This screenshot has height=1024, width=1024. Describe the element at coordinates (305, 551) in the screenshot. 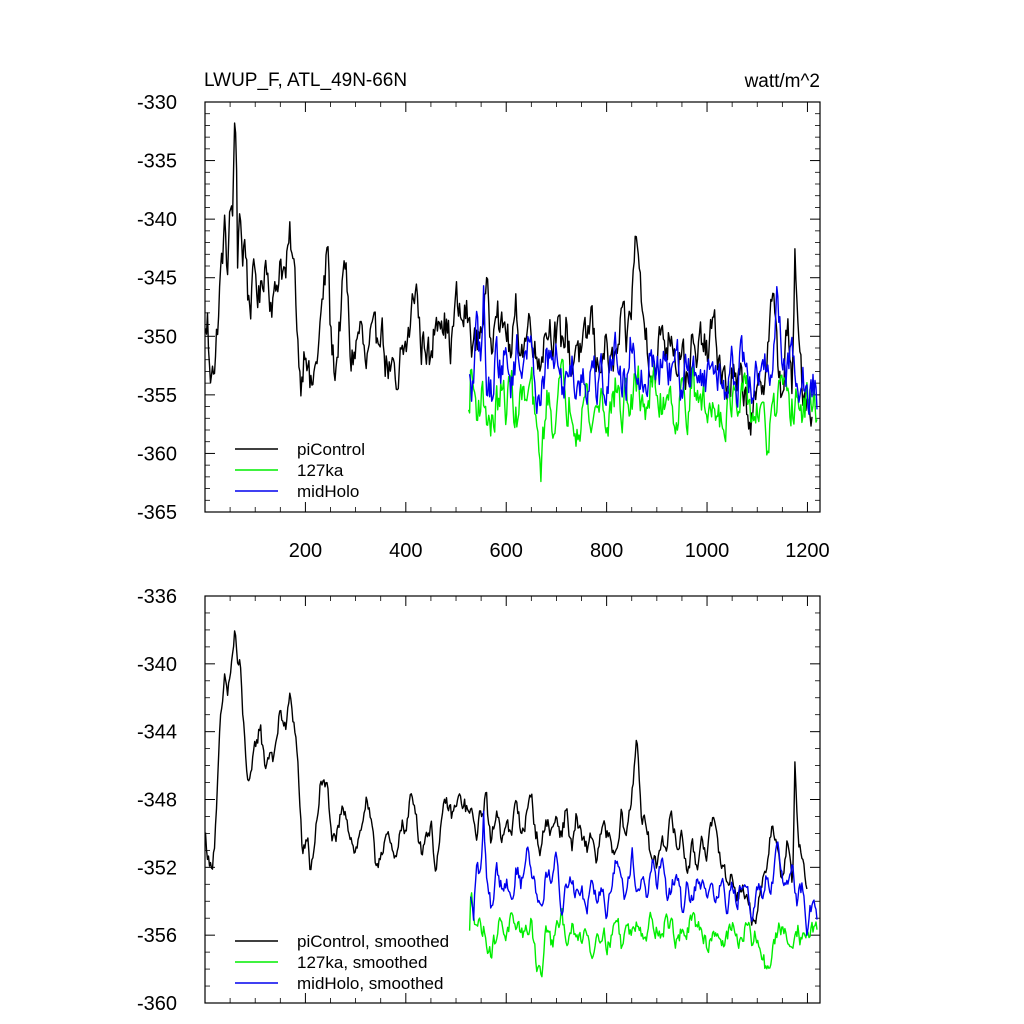

I see `x-tick-label: 200` at that location.